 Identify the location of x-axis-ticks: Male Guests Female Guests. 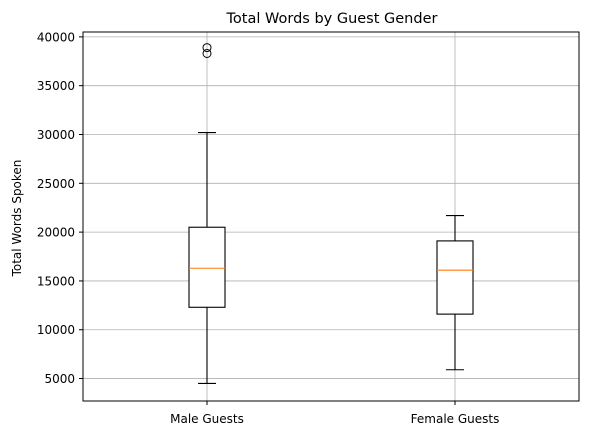
(334, 413).